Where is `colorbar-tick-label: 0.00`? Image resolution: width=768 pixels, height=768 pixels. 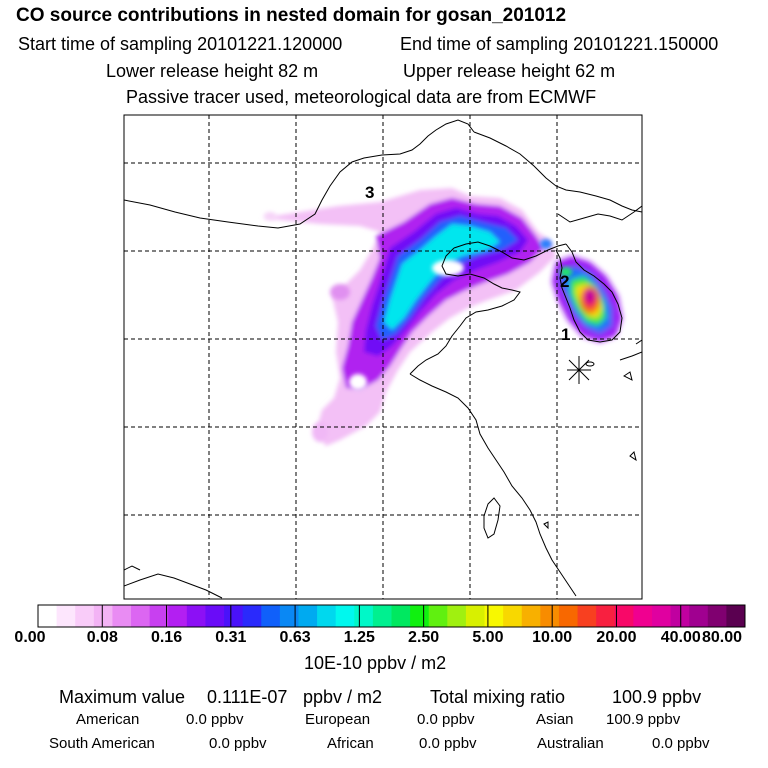 colorbar-tick-label: 0.00 is located at coordinates (30, 637).